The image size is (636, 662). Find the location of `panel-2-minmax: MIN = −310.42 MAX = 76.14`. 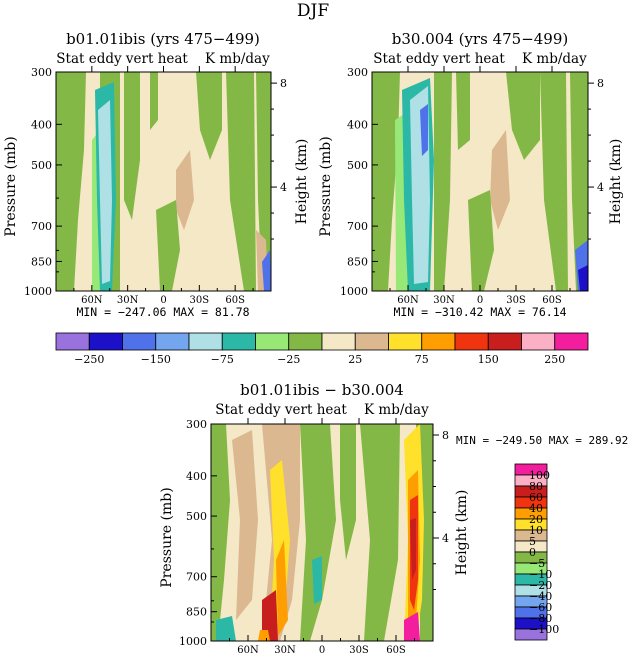

panel-2-minmax: MIN = −310.42 MAX = 76.14 is located at coordinates (479, 312).